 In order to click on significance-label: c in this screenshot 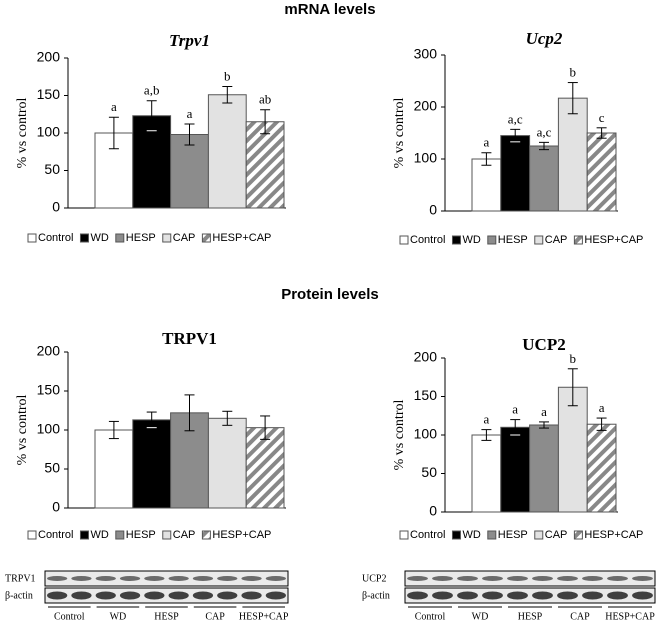, I will do `click(602, 117)`.